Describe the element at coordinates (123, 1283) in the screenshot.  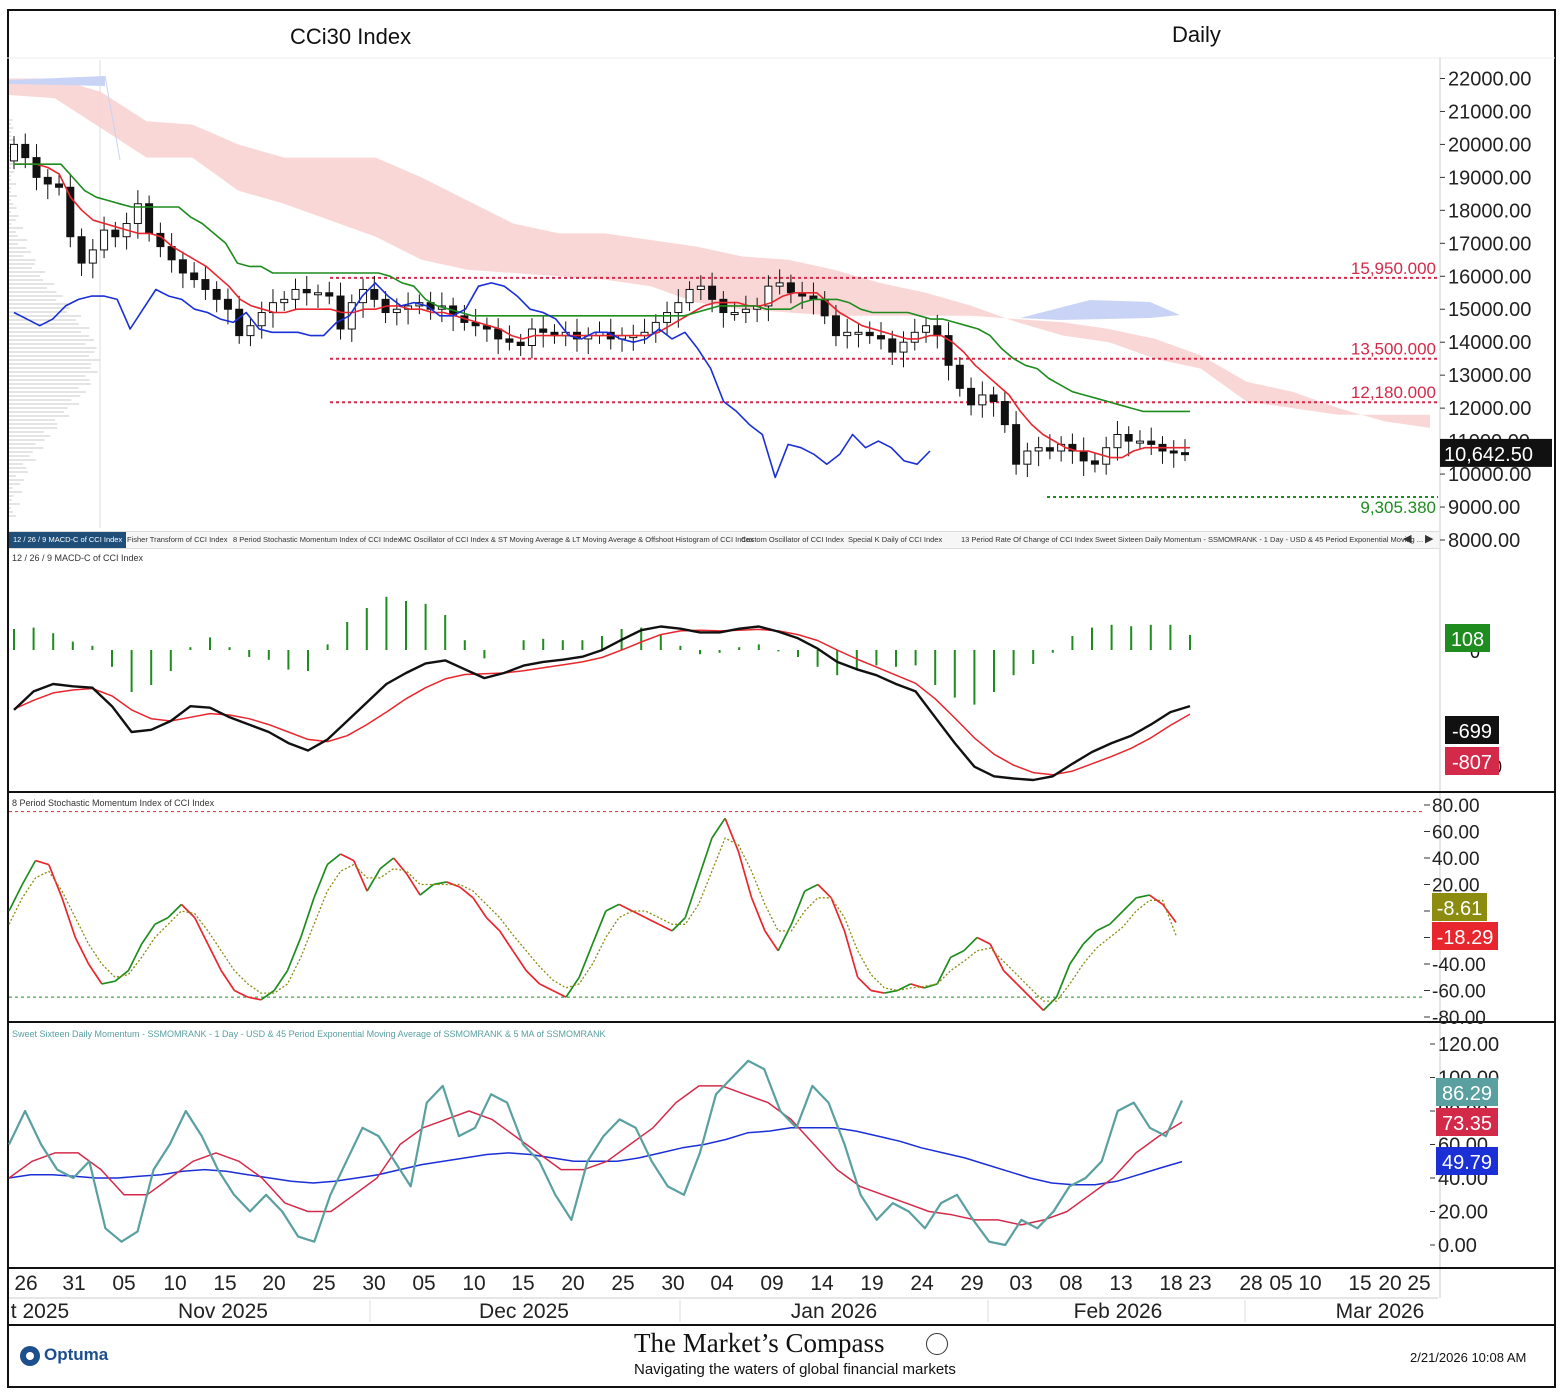
I see `time-day-label: 05` at that location.